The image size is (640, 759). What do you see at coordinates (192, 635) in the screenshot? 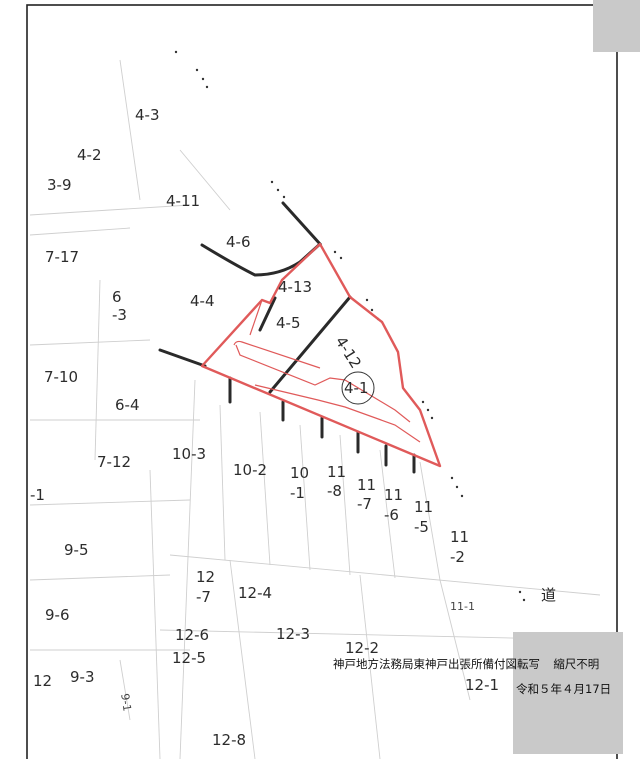
I see `parcel-label: 12-6` at bounding box center [192, 635].